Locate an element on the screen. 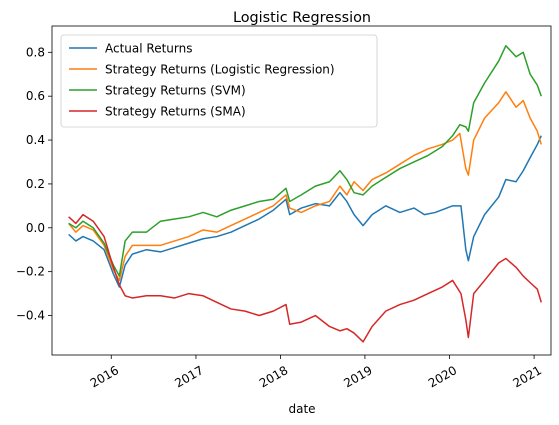  y-tick-label: −0.4 is located at coordinates (30, 316).